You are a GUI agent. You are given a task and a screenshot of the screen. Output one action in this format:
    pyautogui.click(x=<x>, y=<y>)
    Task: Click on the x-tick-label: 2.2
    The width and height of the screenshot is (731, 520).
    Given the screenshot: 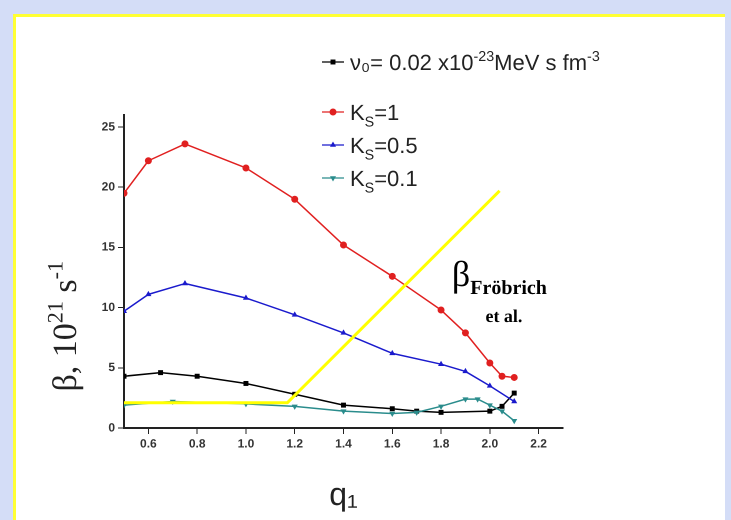 What is the action you would take?
    pyautogui.click(x=539, y=443)
    